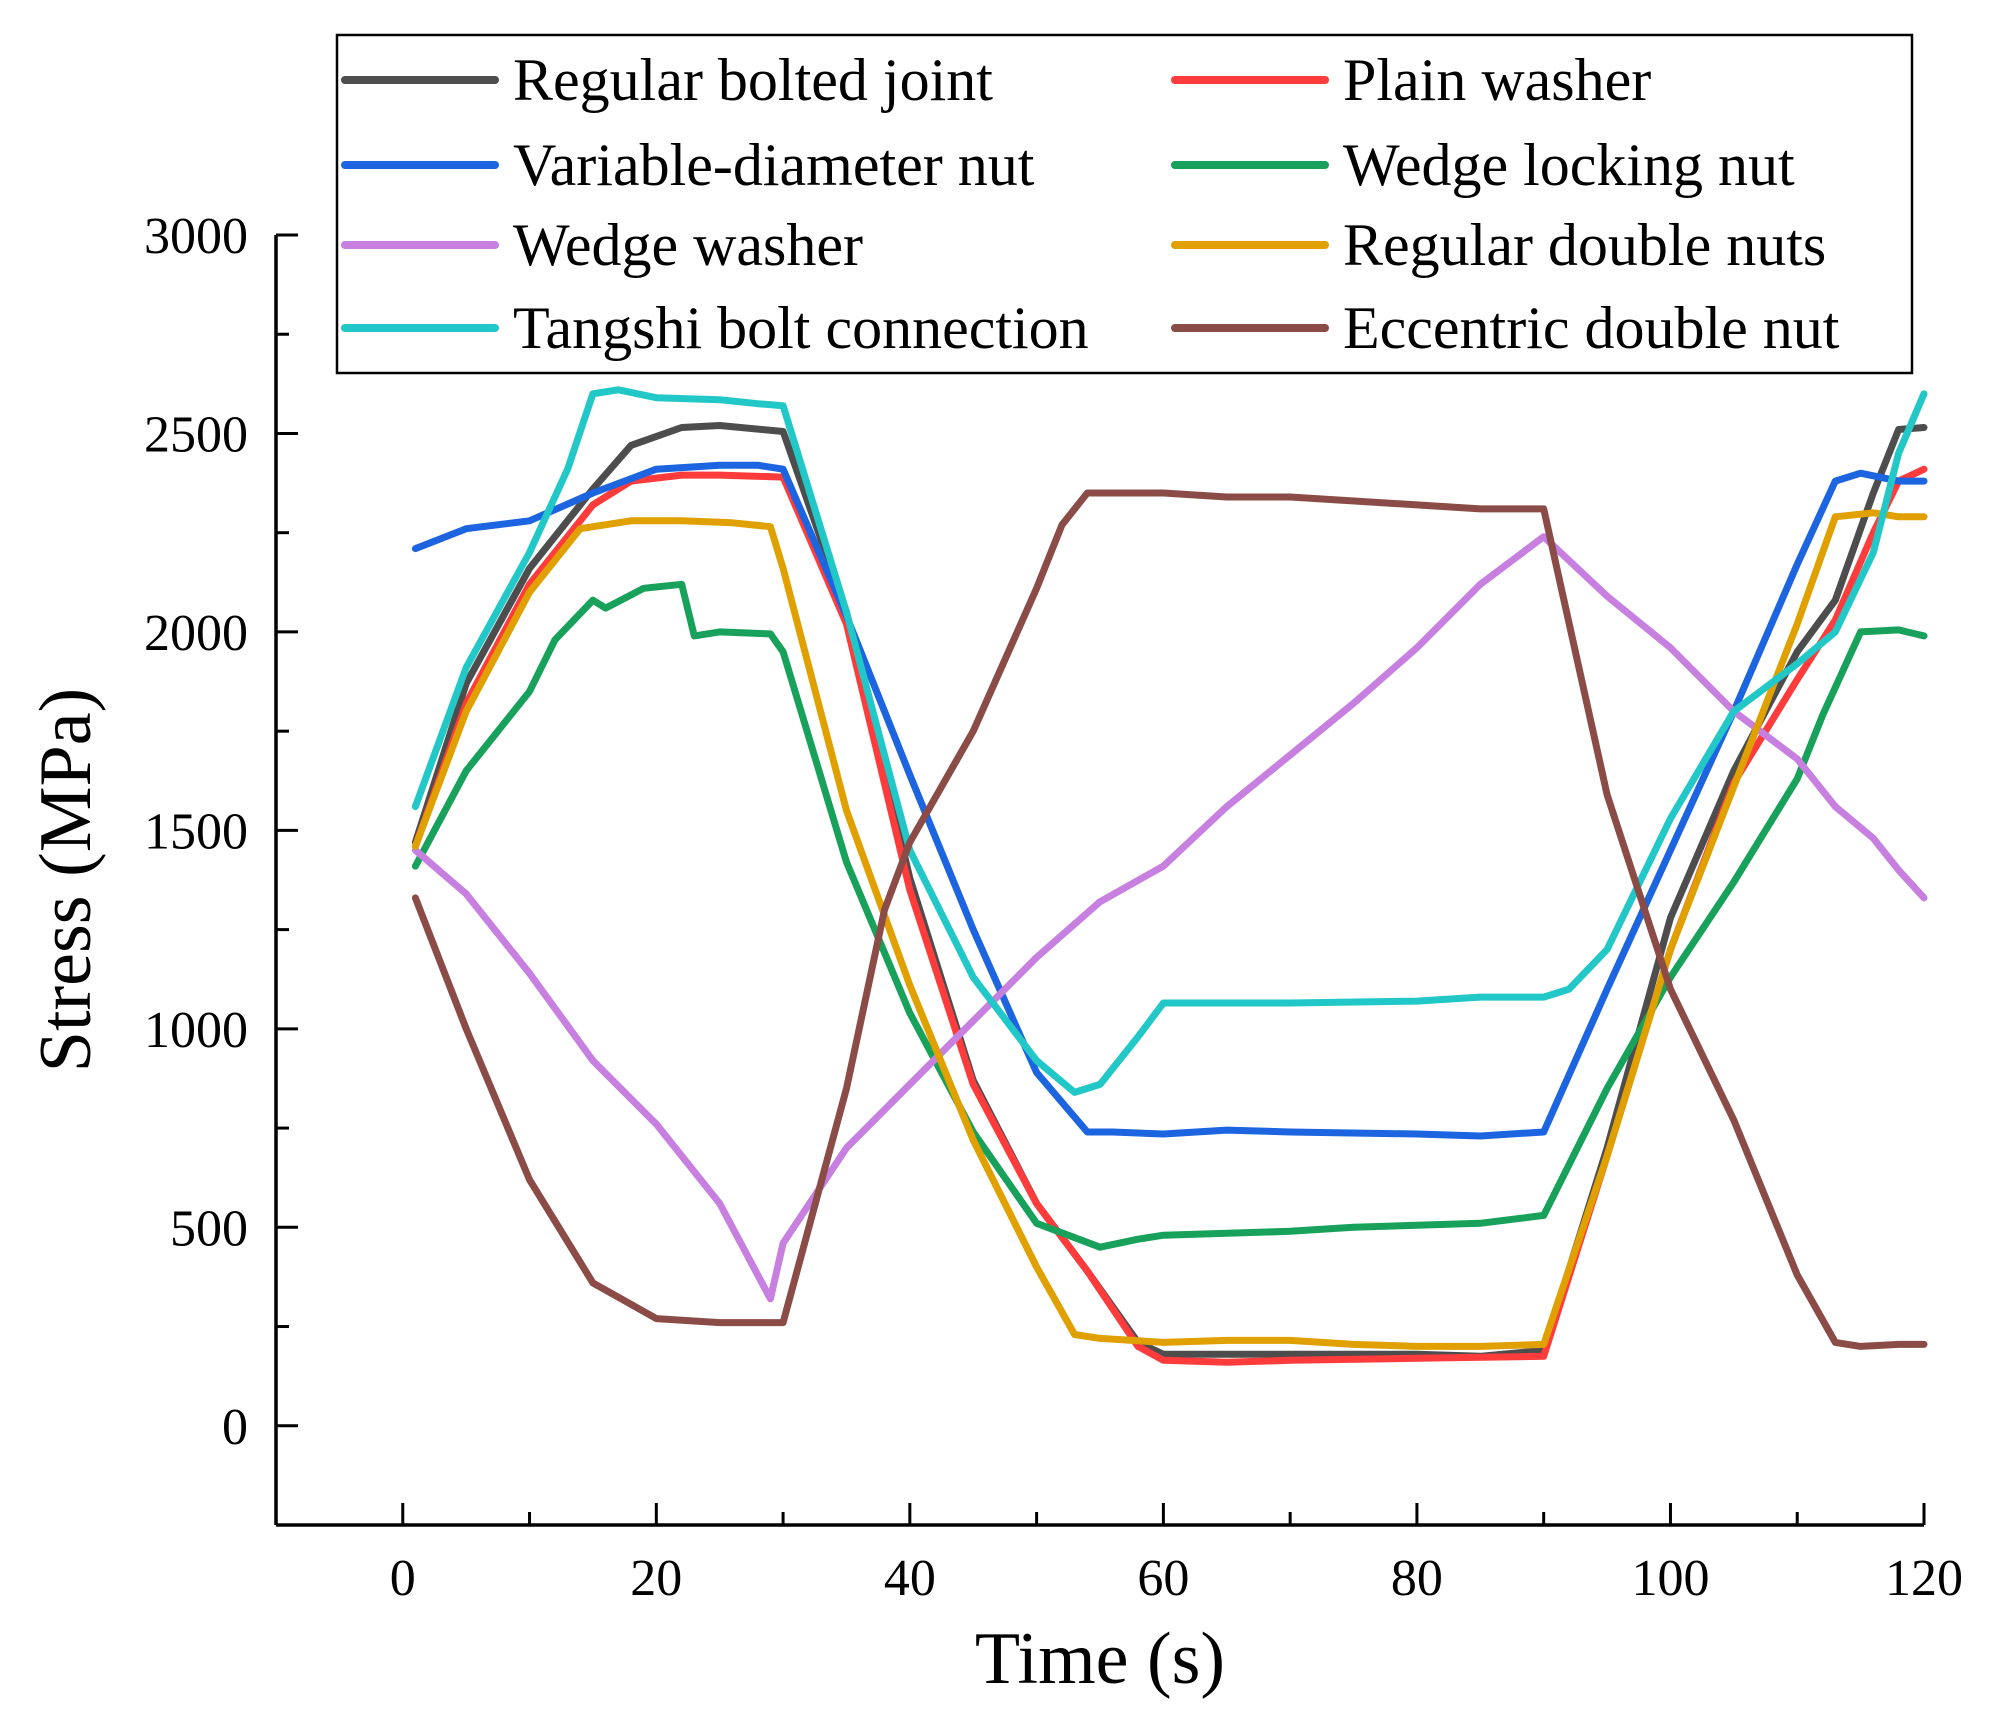 This screenshot has height=1716, width=1992. What do you see at coordinates (1670, 1578) in the screenshot?
I see `x-tick-label: 100` at bounding box center [1670, 1578].